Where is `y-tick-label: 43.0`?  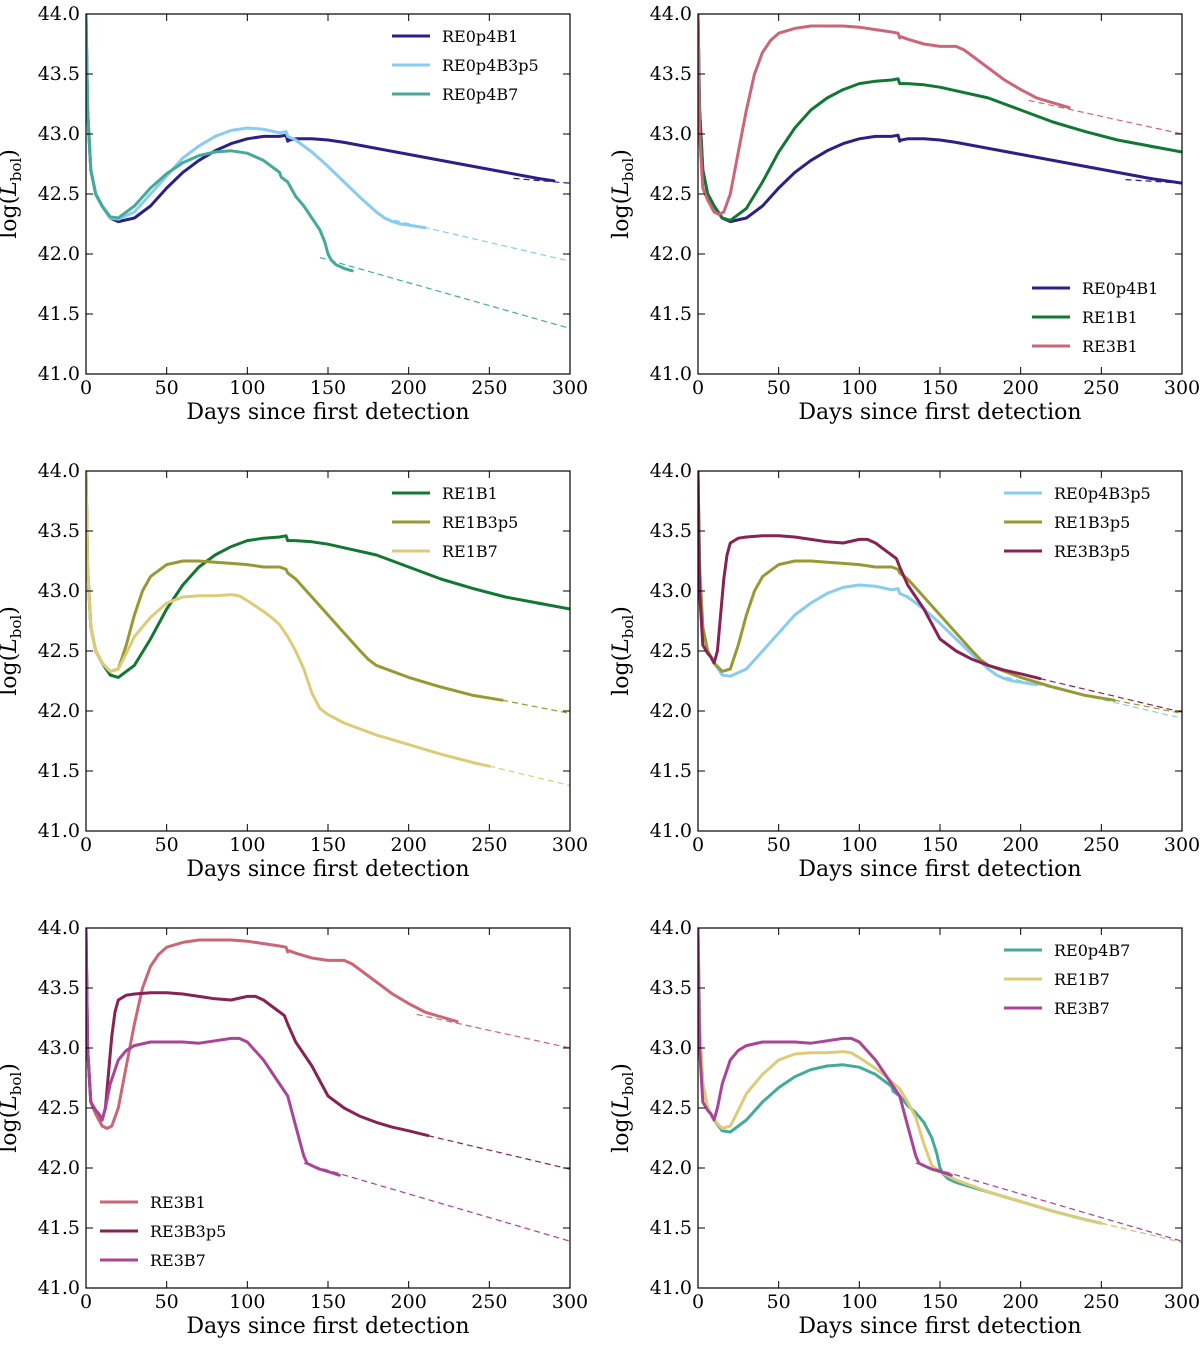
y-tick-label: 43.0 is located at coordinates (59, 591).